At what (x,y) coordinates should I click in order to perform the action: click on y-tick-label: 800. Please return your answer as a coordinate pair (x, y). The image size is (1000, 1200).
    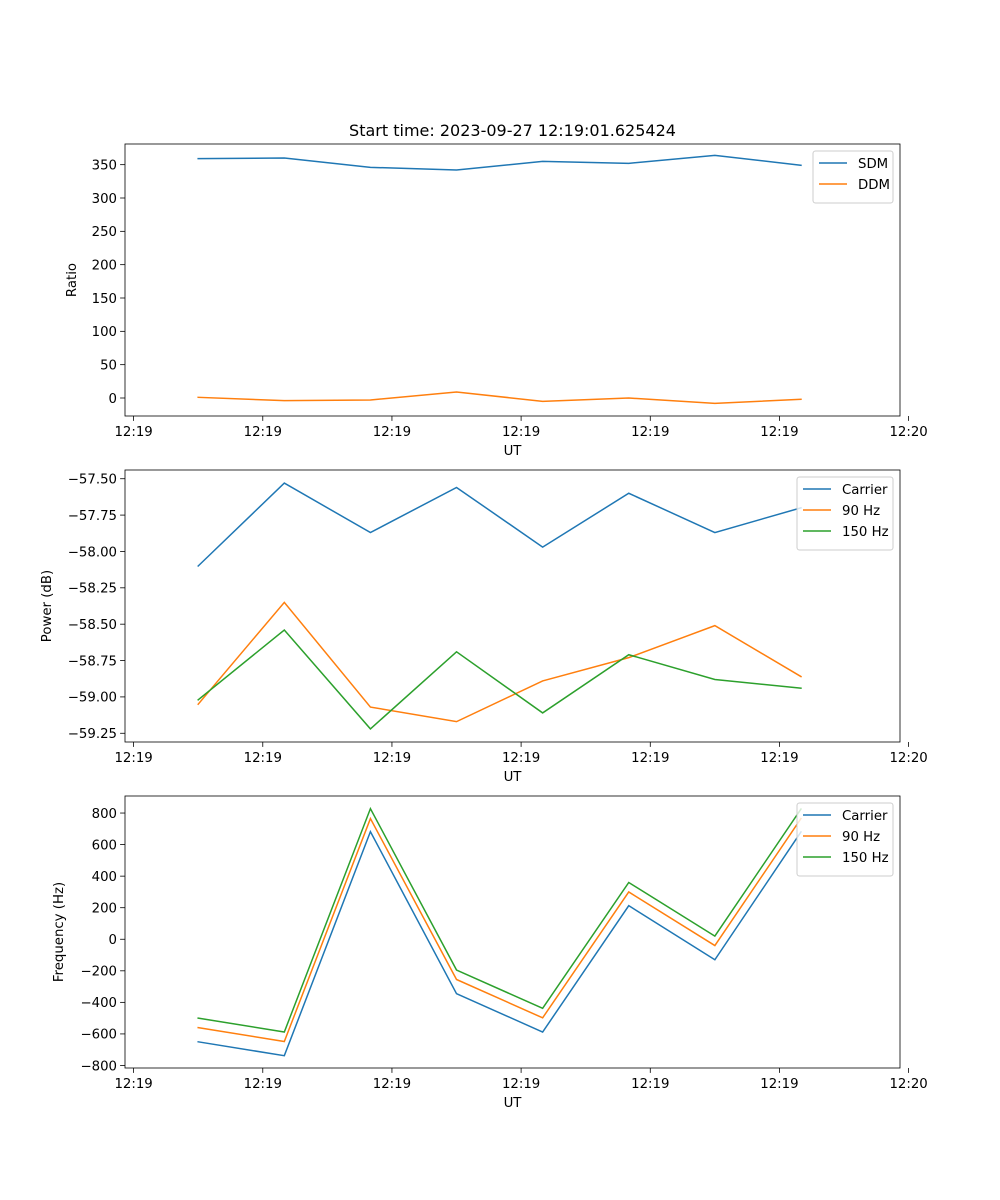
    Looking at the image, I should click on (104, 814).